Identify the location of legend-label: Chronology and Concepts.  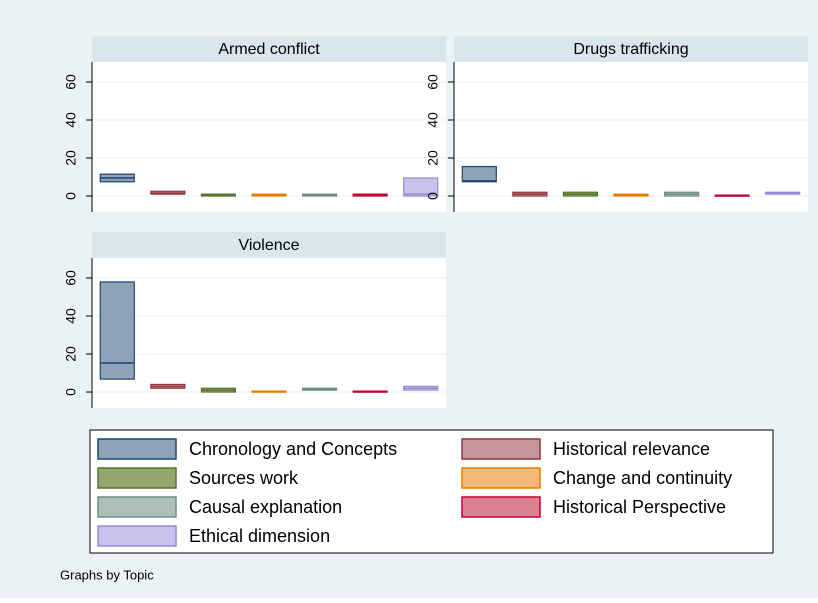
(293, 449).